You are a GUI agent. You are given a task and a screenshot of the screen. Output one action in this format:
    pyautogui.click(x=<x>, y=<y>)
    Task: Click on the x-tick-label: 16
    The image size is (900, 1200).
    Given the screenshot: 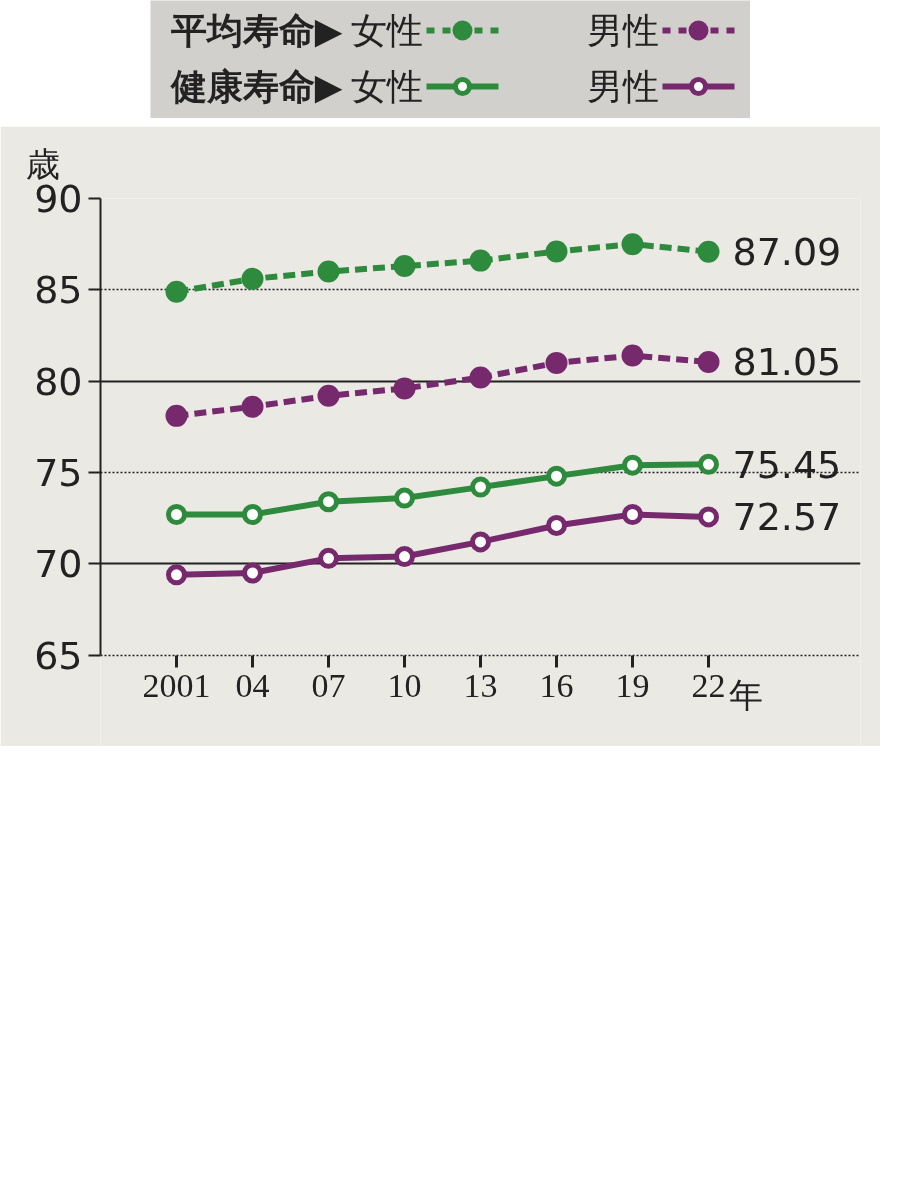 What is the action you would take?
    pyautogui.click(x=556, y=686)
    